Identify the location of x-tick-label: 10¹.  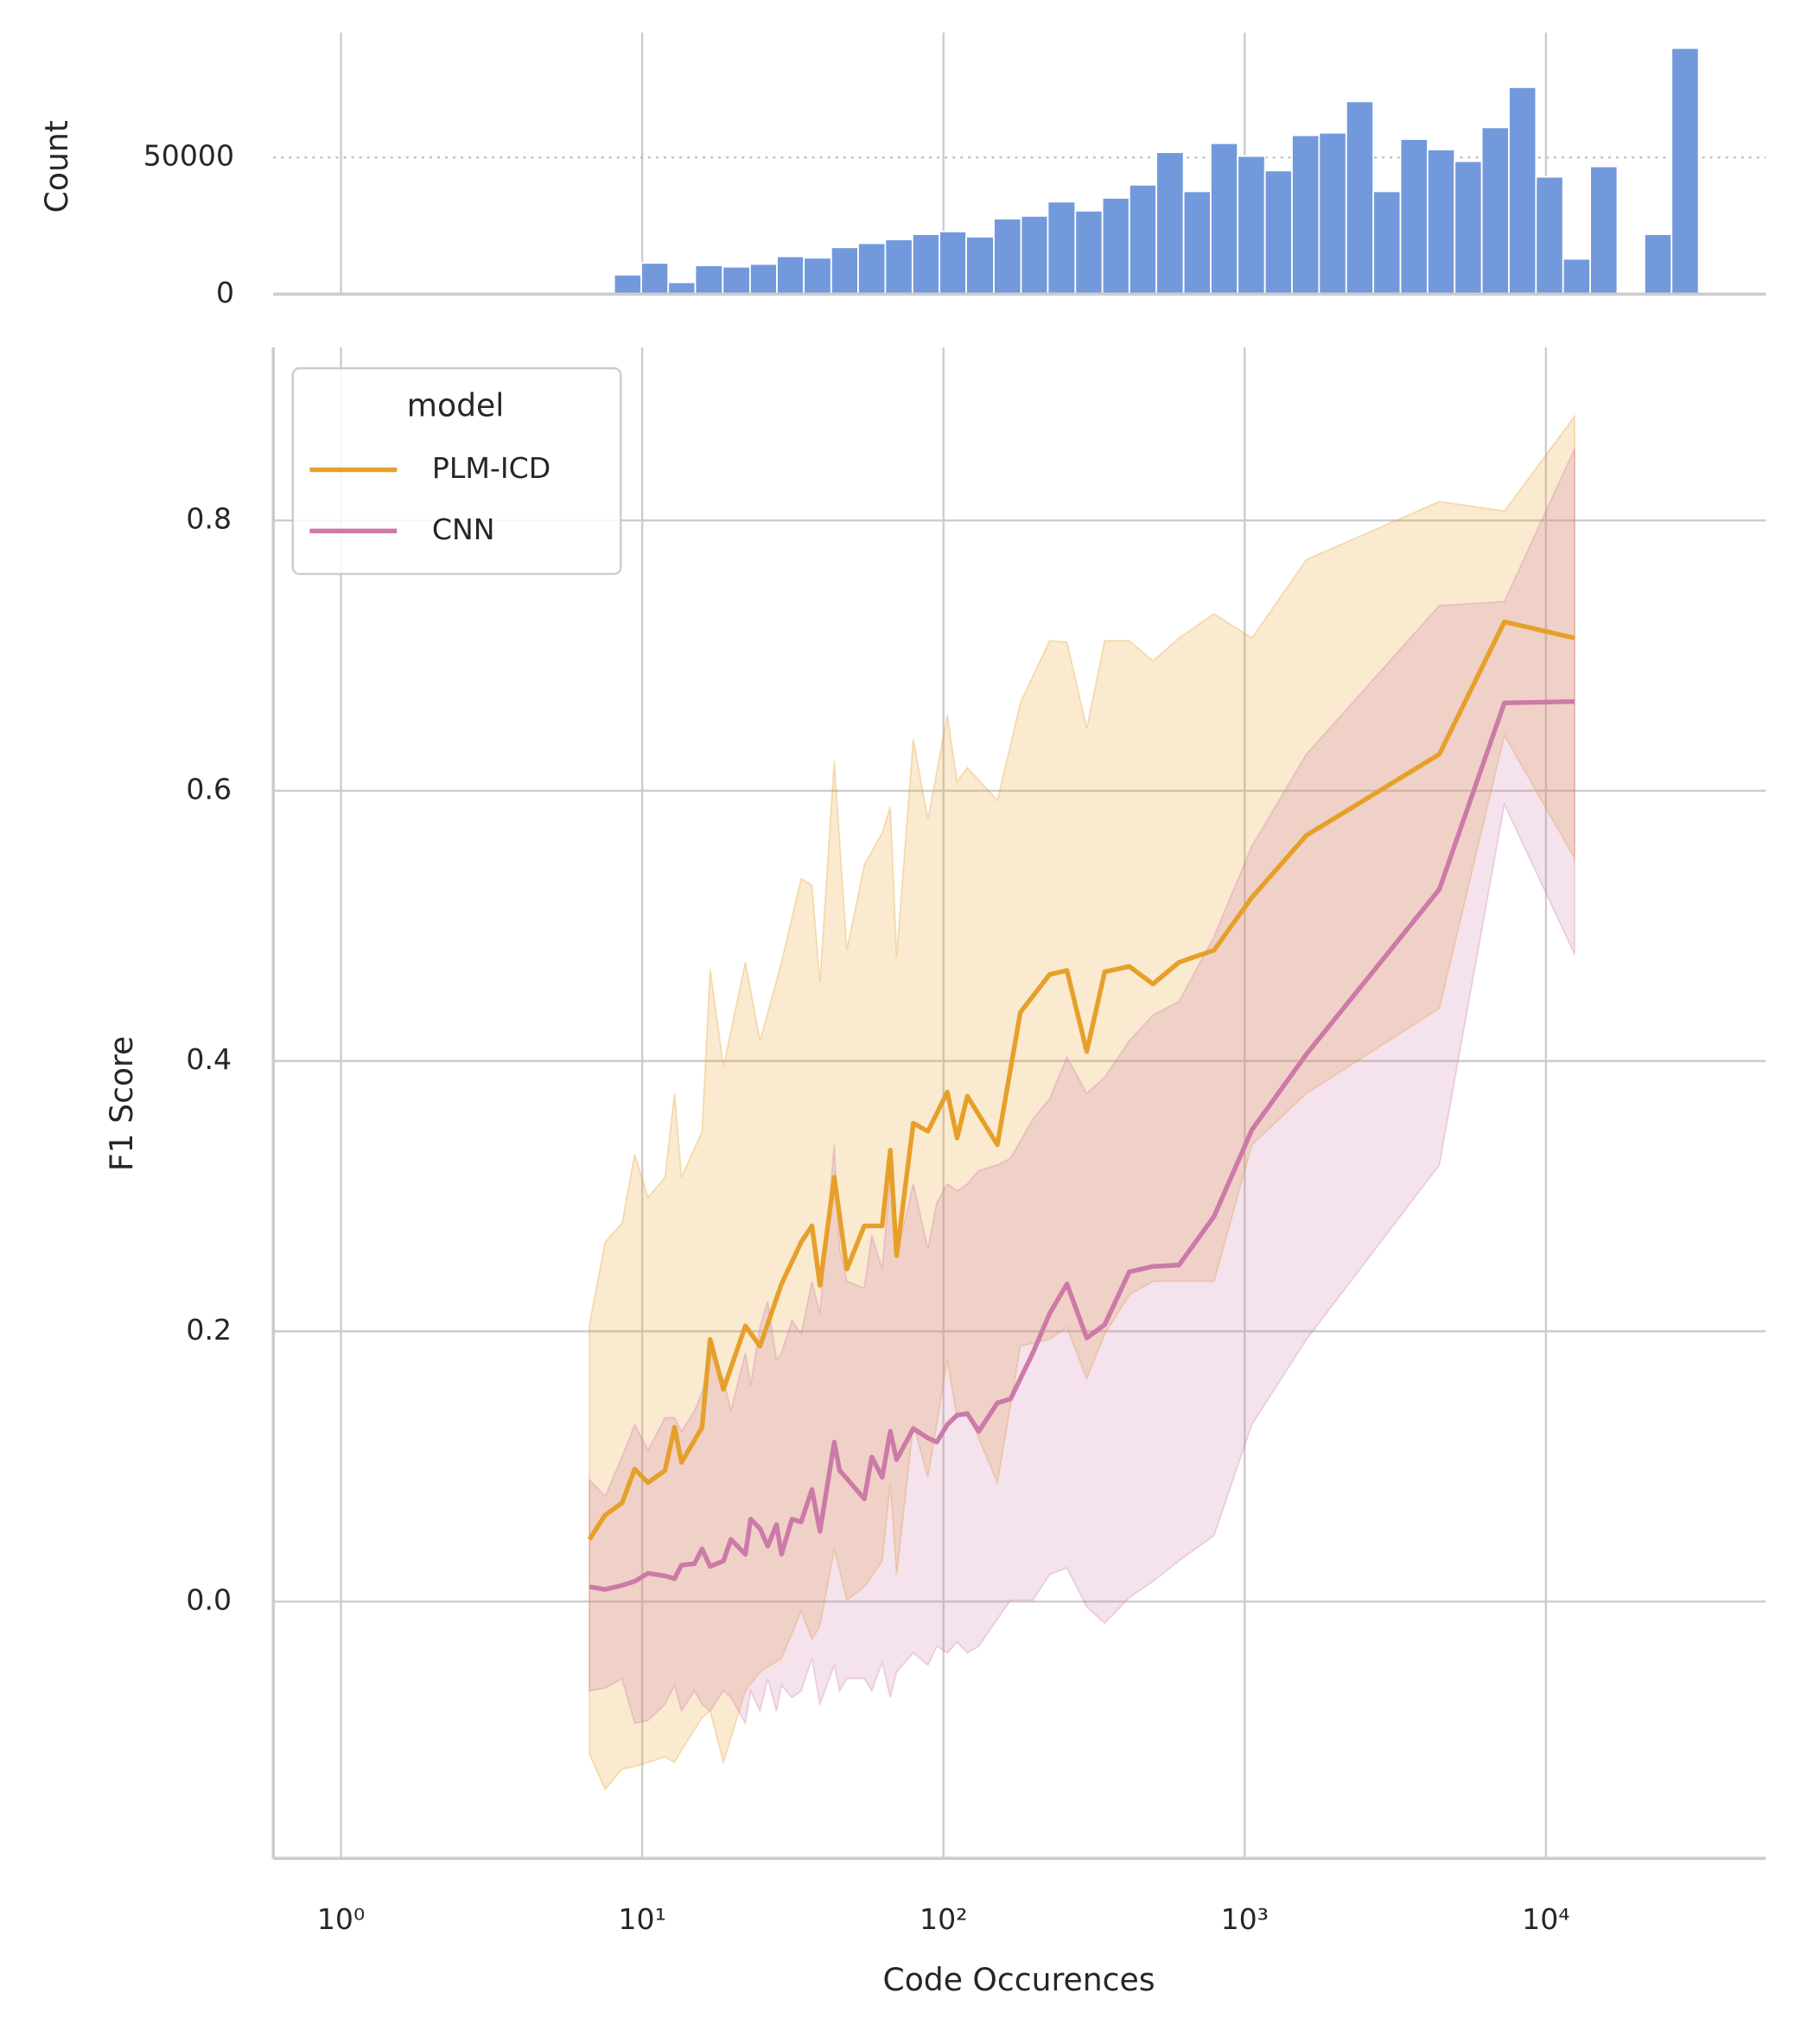
(641, 1919).